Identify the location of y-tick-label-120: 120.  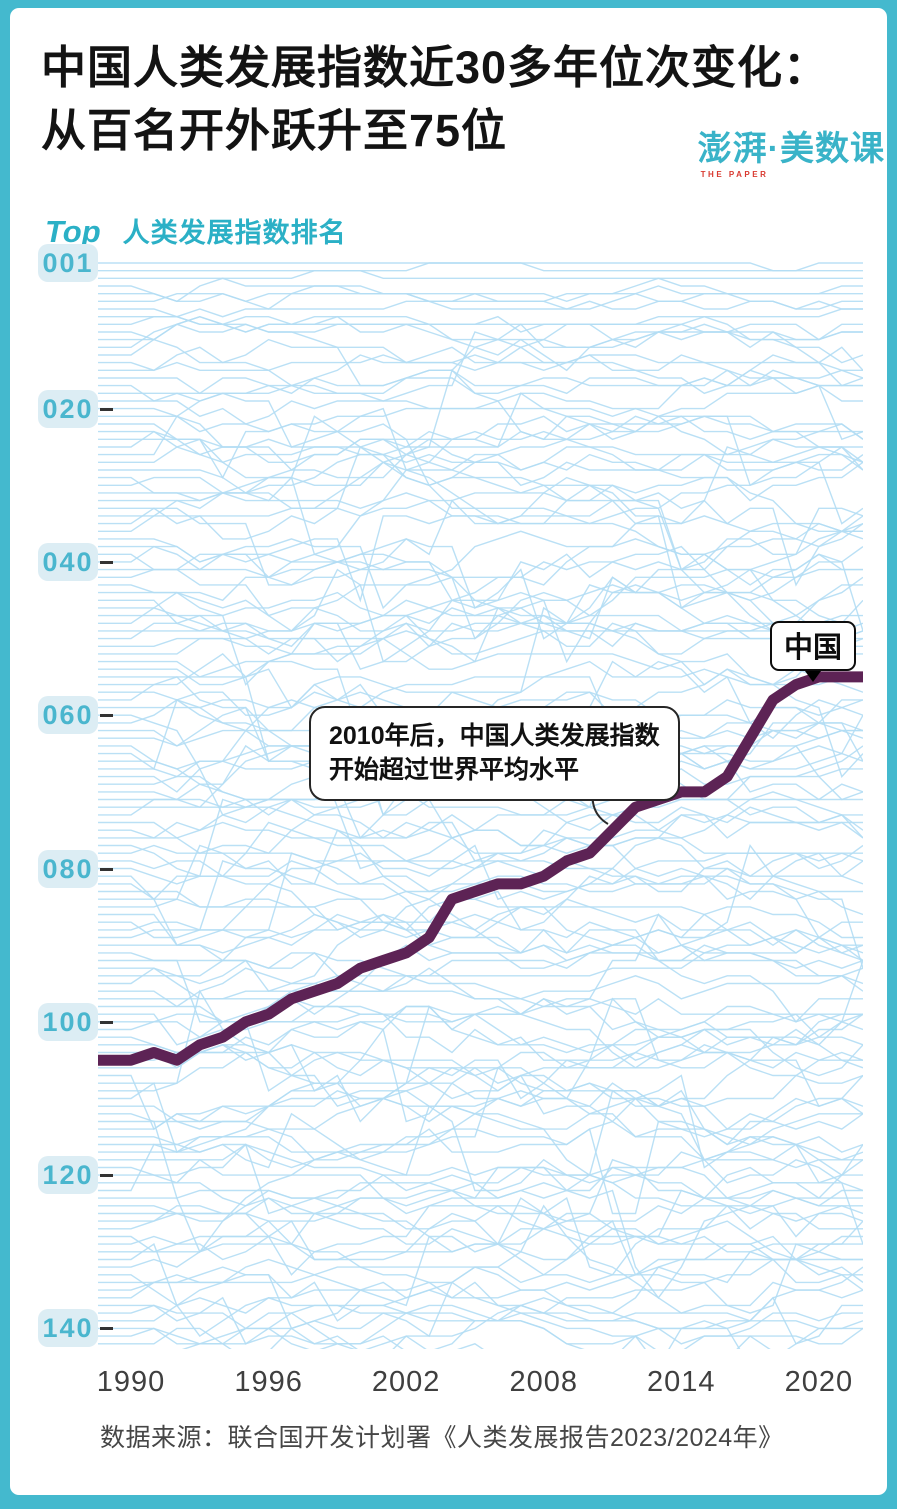
(68, 1175).